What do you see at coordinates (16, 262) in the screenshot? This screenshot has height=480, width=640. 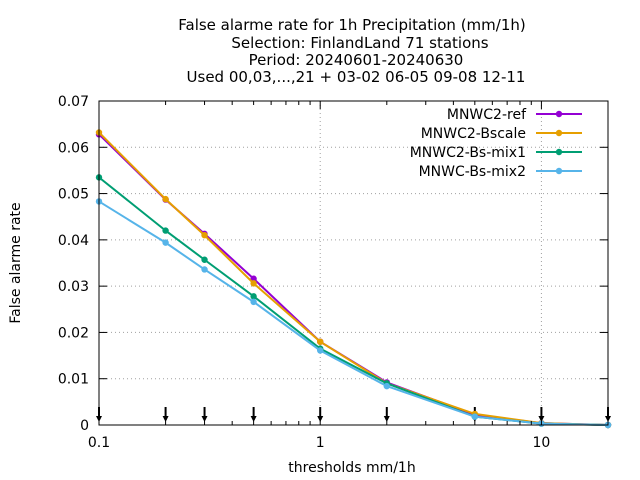 I see `y-axis-label: False alarme rate` at bounding box center [16, 262].